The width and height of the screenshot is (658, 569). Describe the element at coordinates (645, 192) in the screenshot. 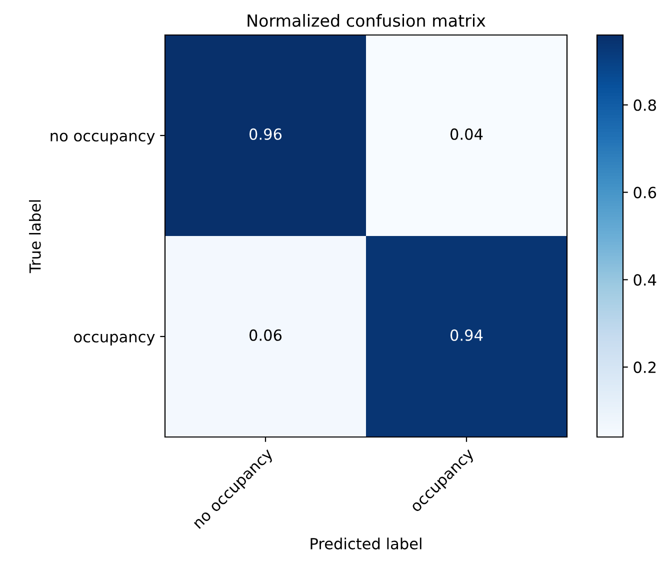

I see `color-bar-label: 0.6` at that location.